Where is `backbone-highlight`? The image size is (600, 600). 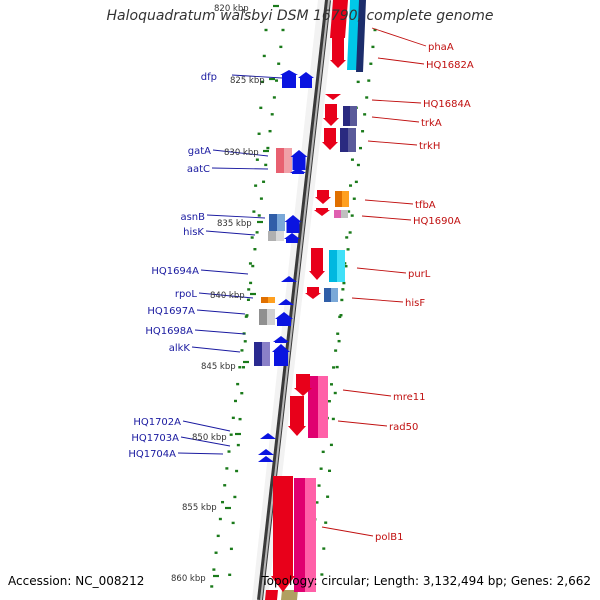 backbone-highlight is located at coordinates (295, 300).